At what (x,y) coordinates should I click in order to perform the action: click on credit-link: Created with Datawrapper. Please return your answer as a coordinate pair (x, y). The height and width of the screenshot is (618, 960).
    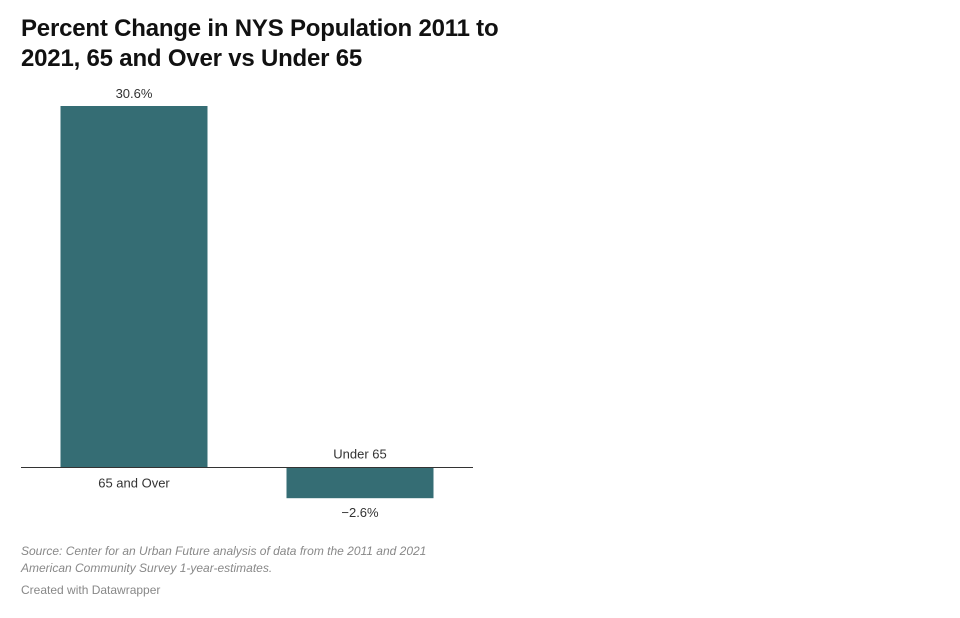
    Looking at the image, I should click on (91, 590).